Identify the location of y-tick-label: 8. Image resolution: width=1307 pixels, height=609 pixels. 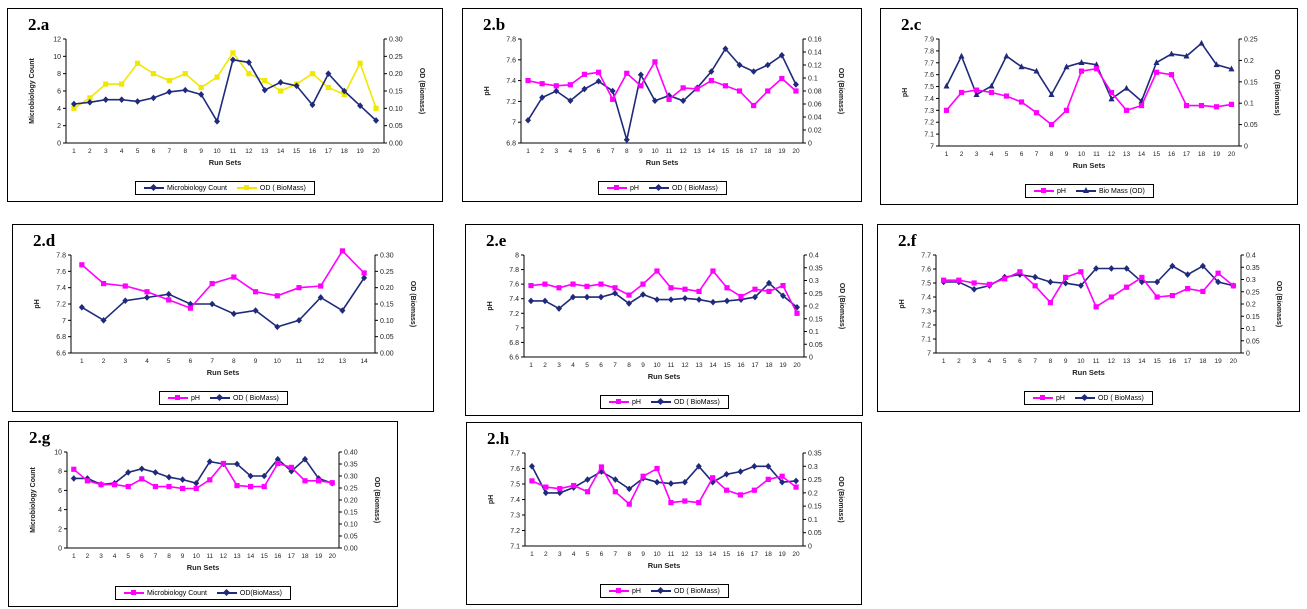
(60, 472).